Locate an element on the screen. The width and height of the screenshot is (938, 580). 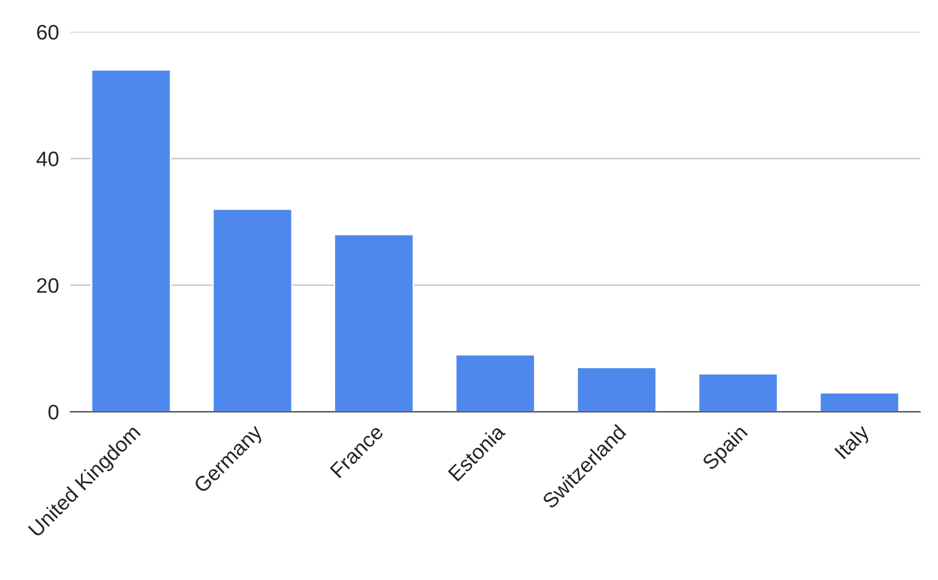
y-tick-label: 20 is located at coordinates (47, 285).